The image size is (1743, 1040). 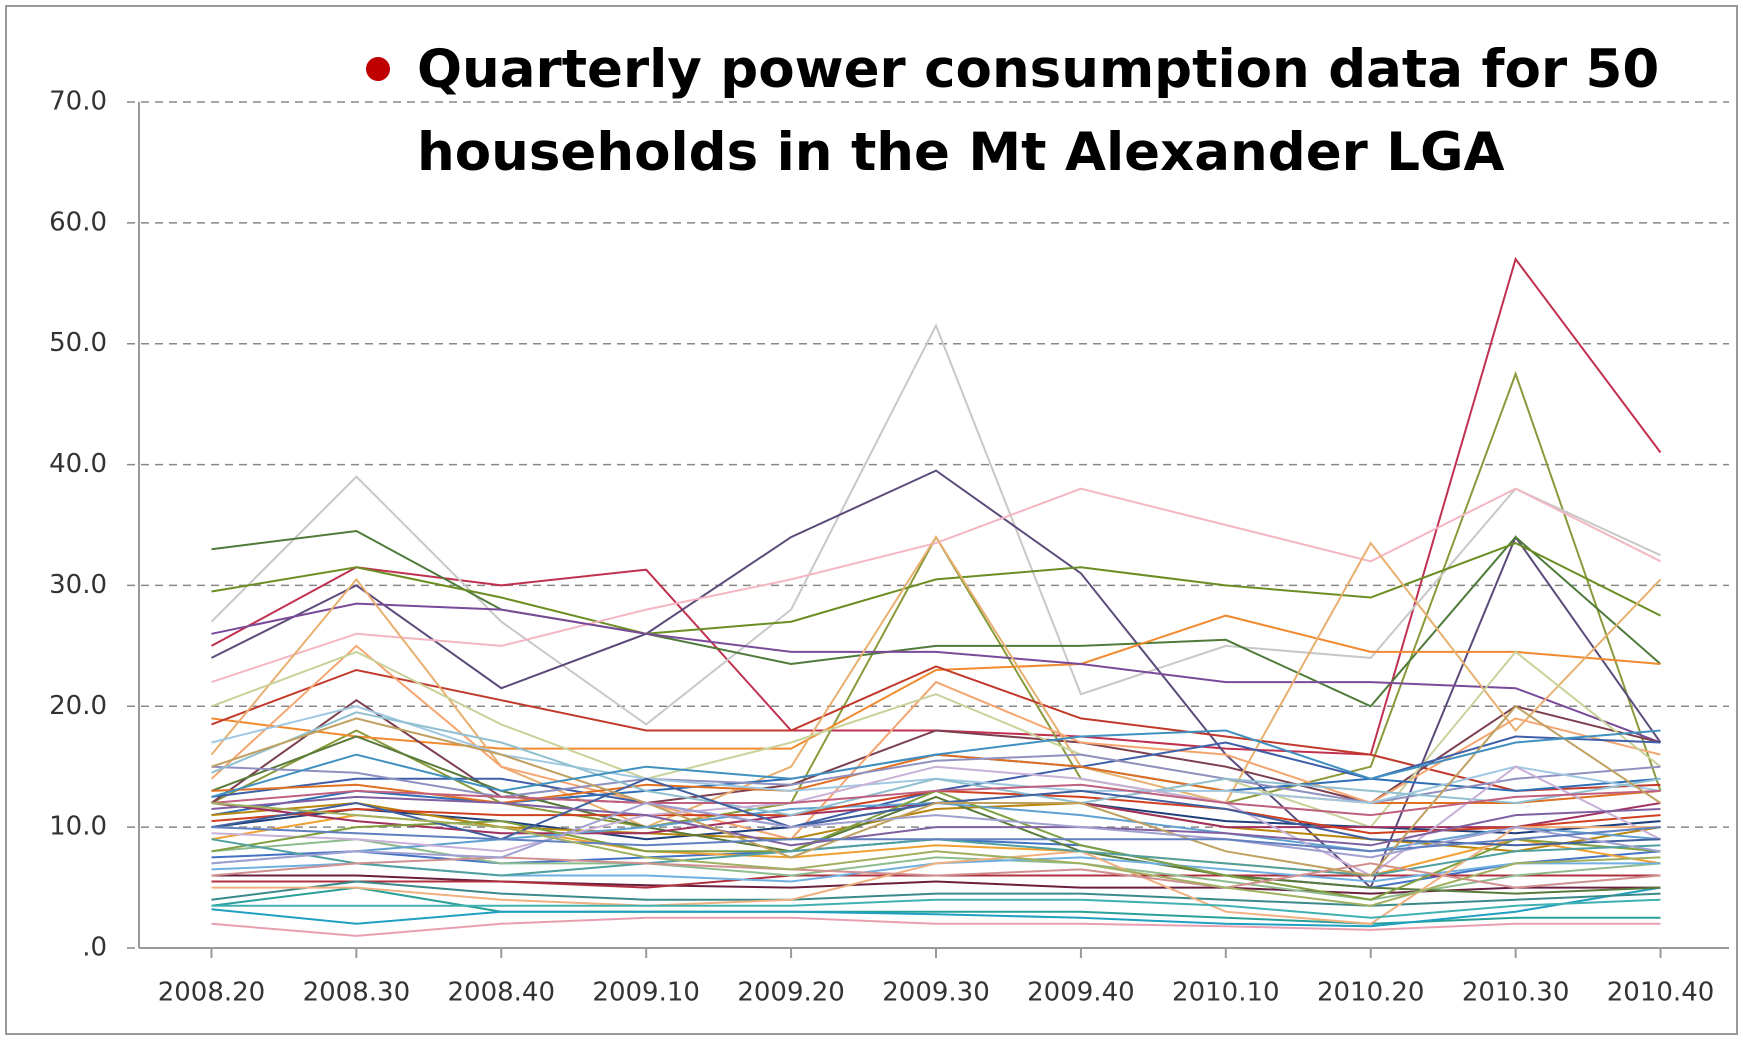 What do you see at coordinates (78, 222) in the screenshot?
I see `y-tick-label: 60.0` at bounding box center [78, 222].